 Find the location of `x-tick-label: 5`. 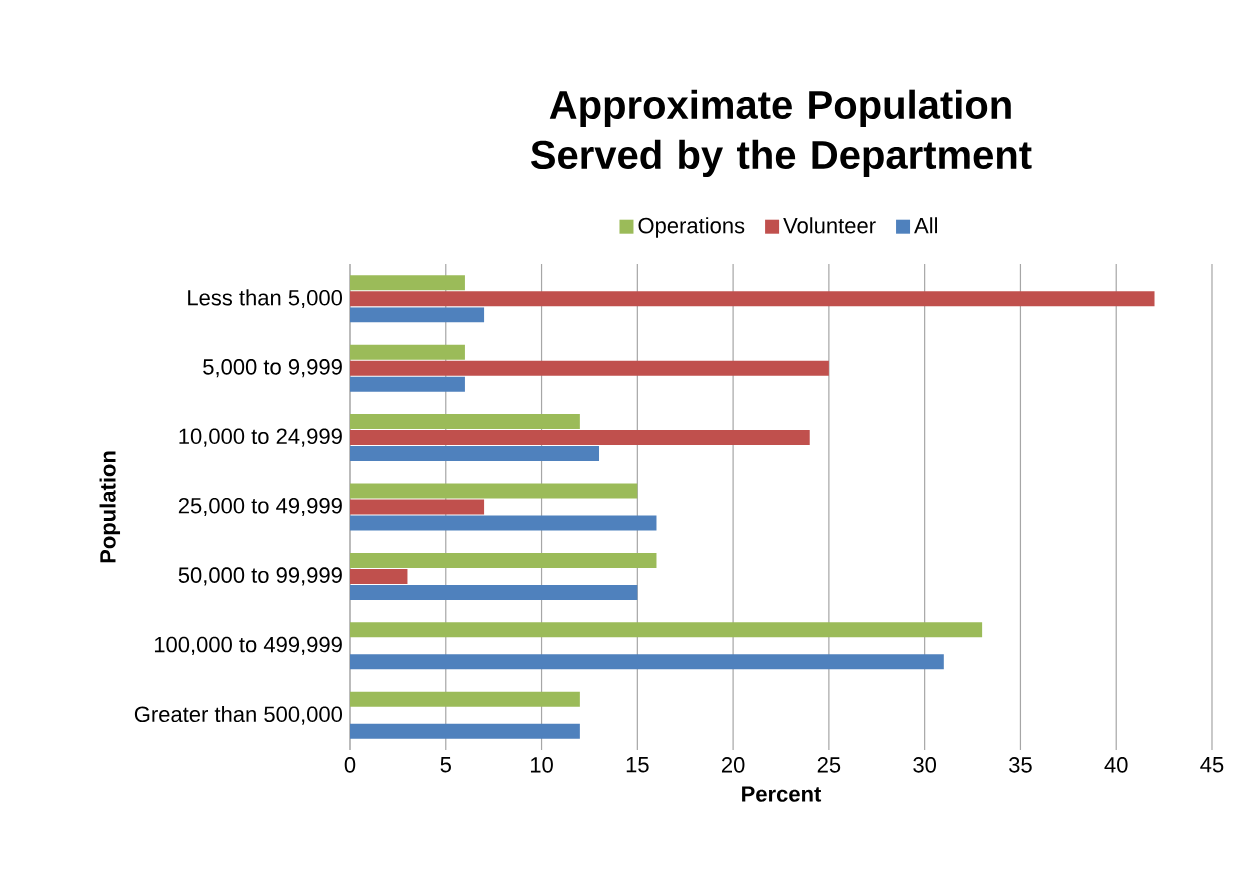

x-tick-label: 5 is located at coordinates (445, 765).